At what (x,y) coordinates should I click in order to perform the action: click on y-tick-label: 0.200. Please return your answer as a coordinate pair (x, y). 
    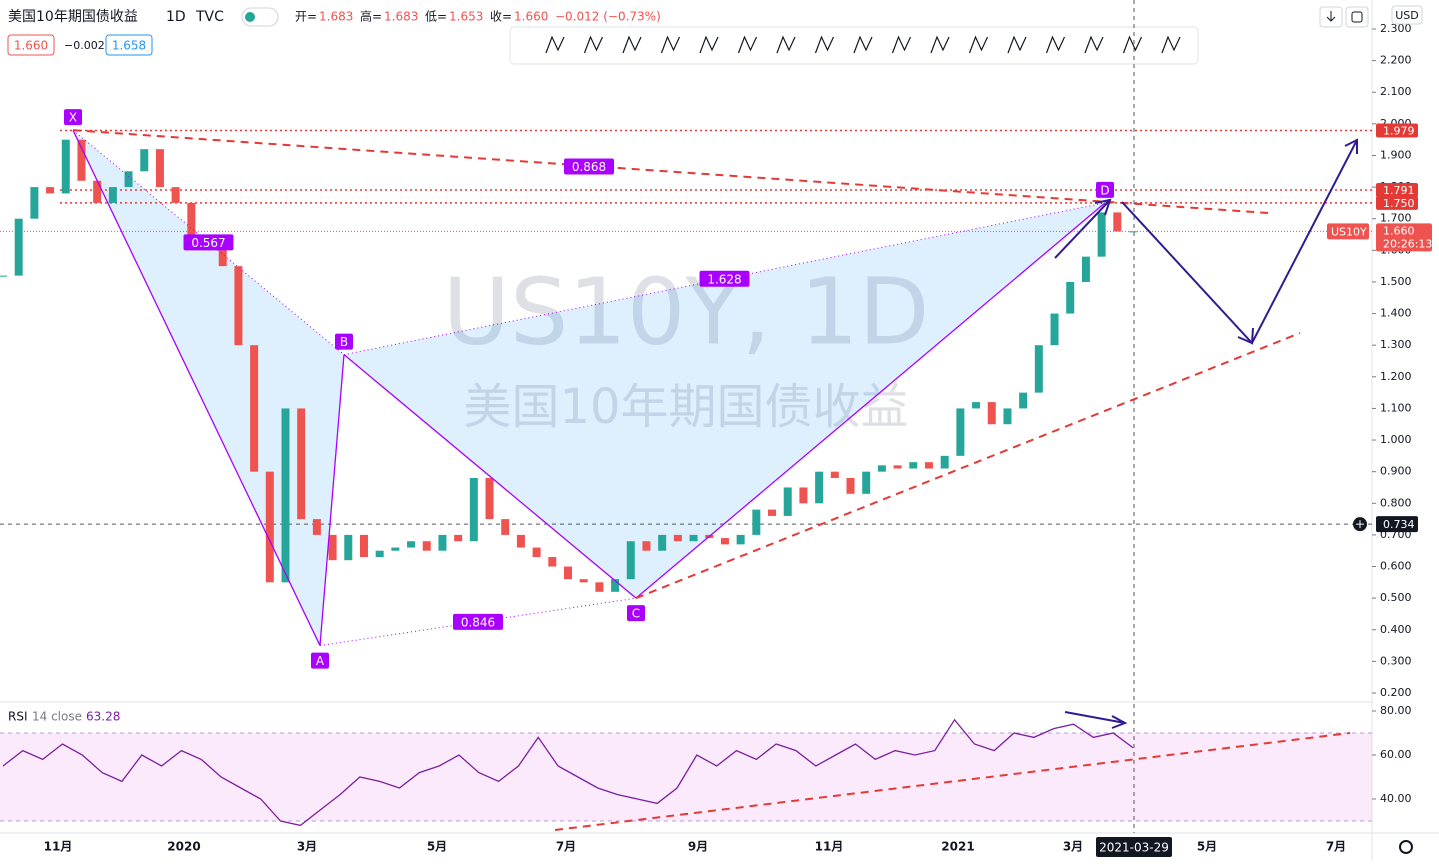
    Looking at the image, I should click on (1396, 692).